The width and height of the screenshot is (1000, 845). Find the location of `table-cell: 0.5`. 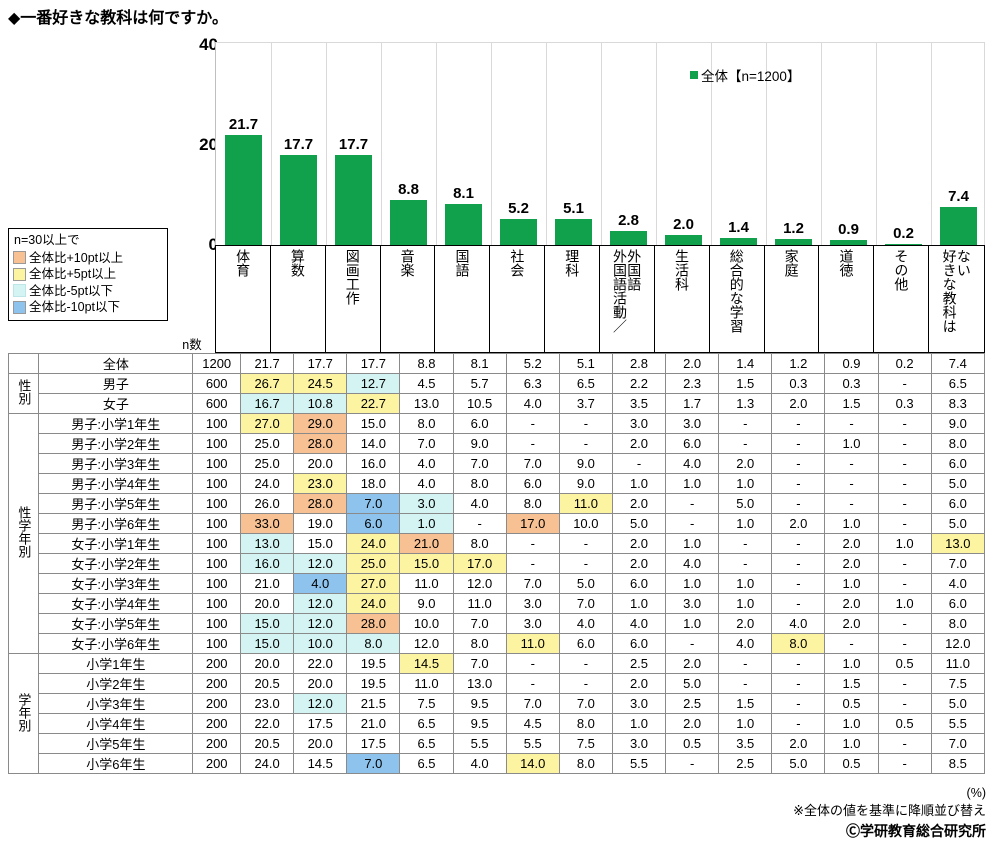

table-cell: 0.5 is located at coordinates (851, 763).